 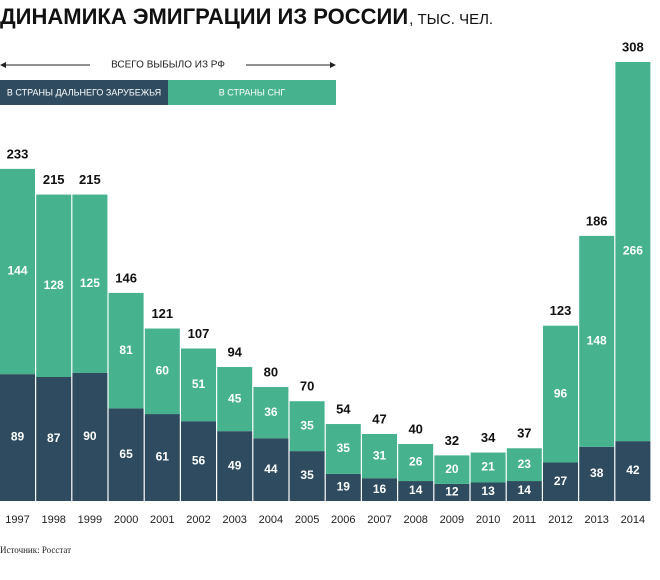 What do you see at coordinates (199, 460) in the screenshot?
I see `value-label: 56` at bounding box center [199, 460].